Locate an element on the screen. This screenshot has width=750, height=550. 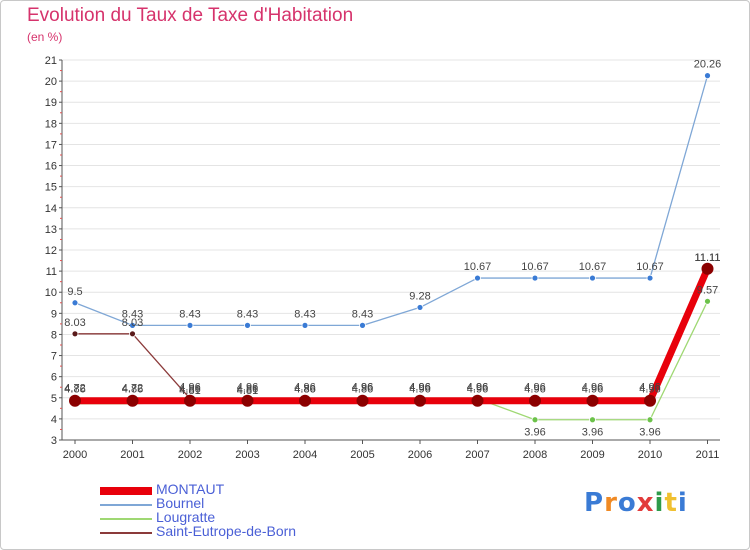
y-tick-label: 5 is located at coordinates (54, 399).